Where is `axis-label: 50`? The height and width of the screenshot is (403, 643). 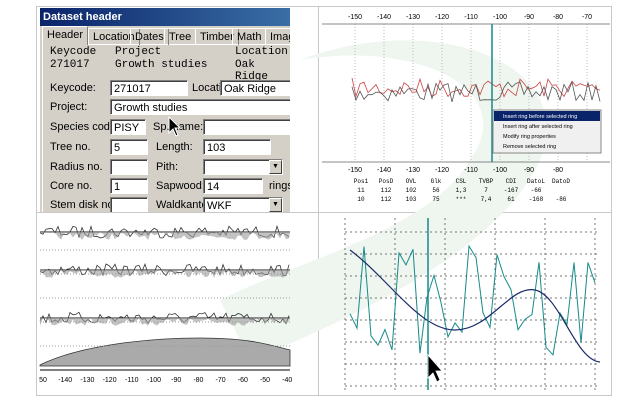 axis-label: 50 is located at coordinates (43, 380).